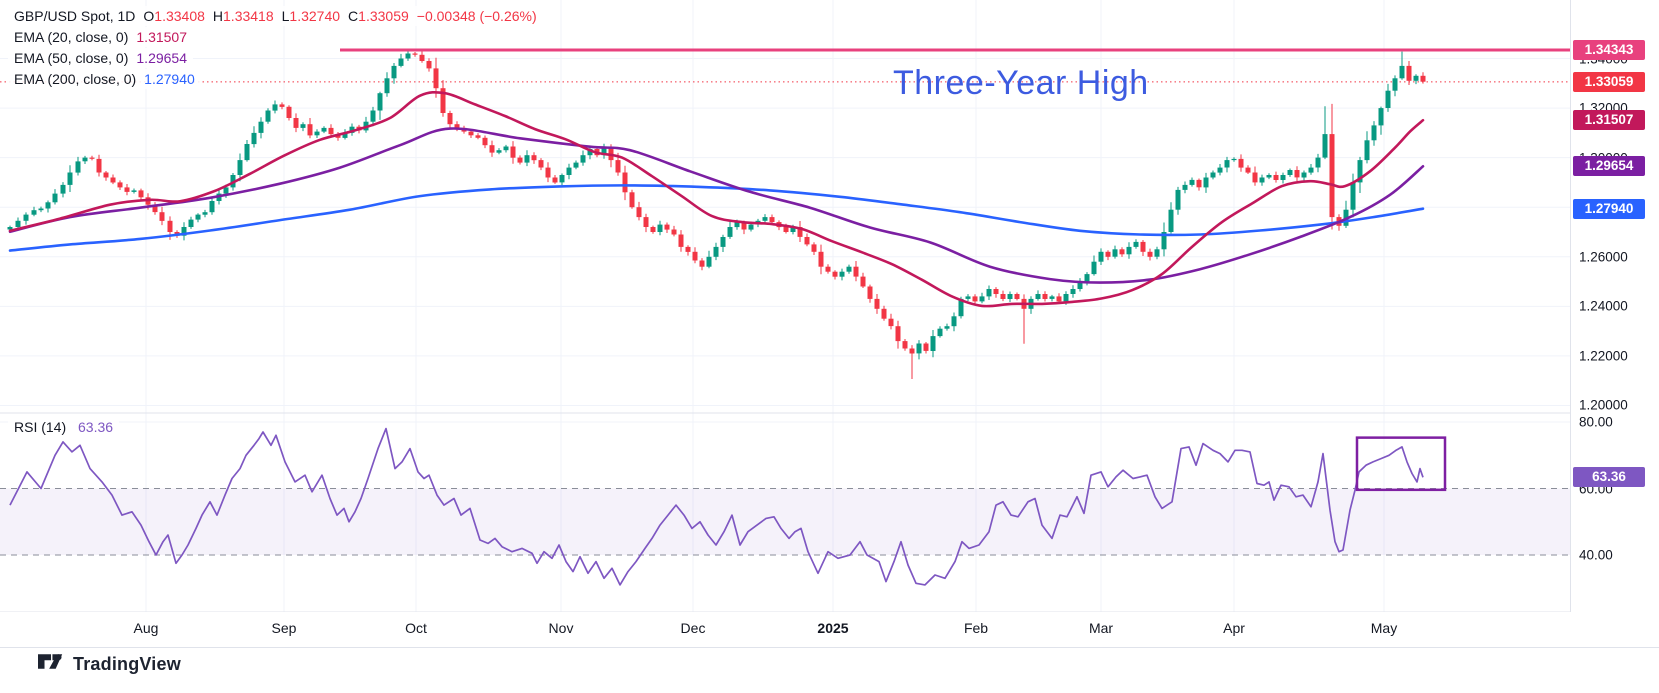 The image size is (1659, 693). Describe the element at coordinates (127, 664) in the screenshot. I see `tradingview-logo-text: TradingView` at that location.